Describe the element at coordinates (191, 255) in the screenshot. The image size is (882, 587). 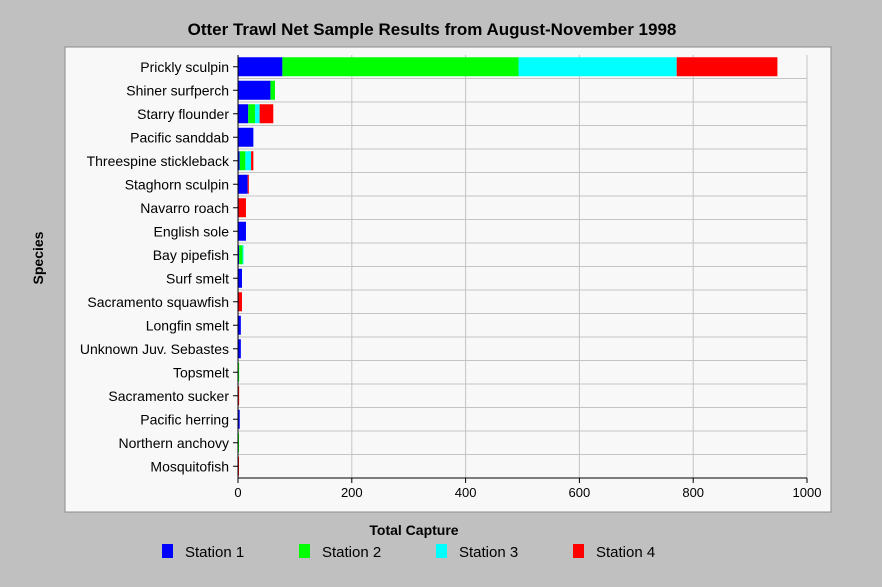
I see `category-label: Bay pipefish` at that location.